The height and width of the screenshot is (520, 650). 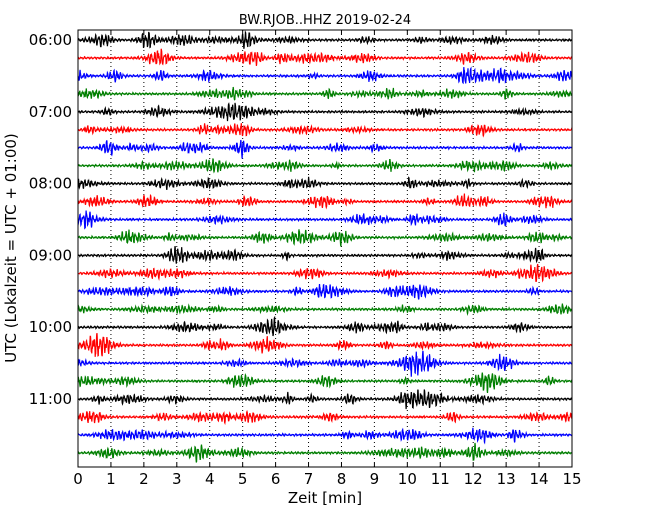 I want to click on x-tick-label: 2, so click(x=144, y=479).